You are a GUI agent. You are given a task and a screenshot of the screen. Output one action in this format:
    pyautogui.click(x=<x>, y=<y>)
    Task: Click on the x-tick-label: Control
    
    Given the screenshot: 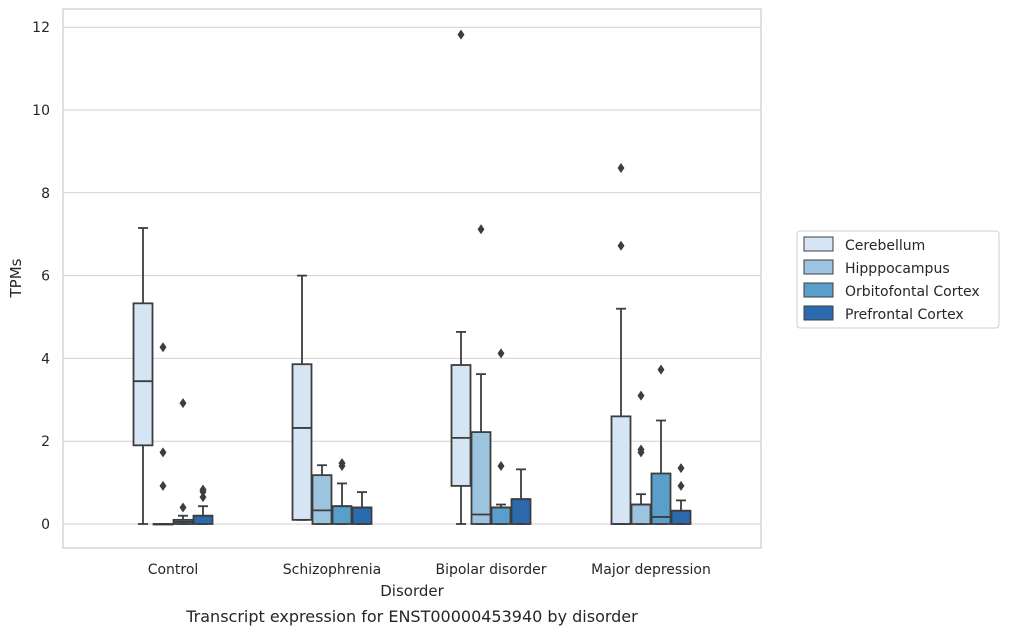 What is the action you would take?
    pyautogui.click(x=173, y=570)
    